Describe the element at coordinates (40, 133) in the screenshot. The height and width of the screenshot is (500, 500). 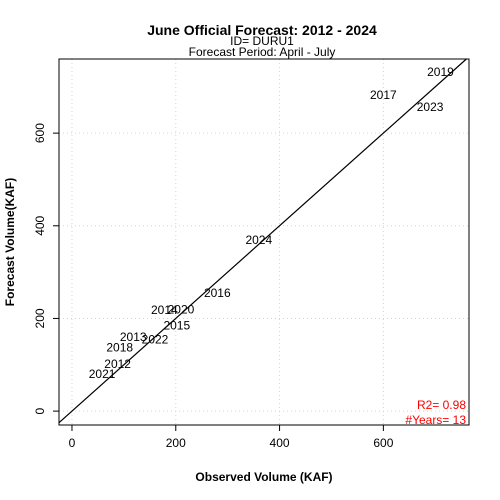
I see `y-tick-label: 600` at that location.